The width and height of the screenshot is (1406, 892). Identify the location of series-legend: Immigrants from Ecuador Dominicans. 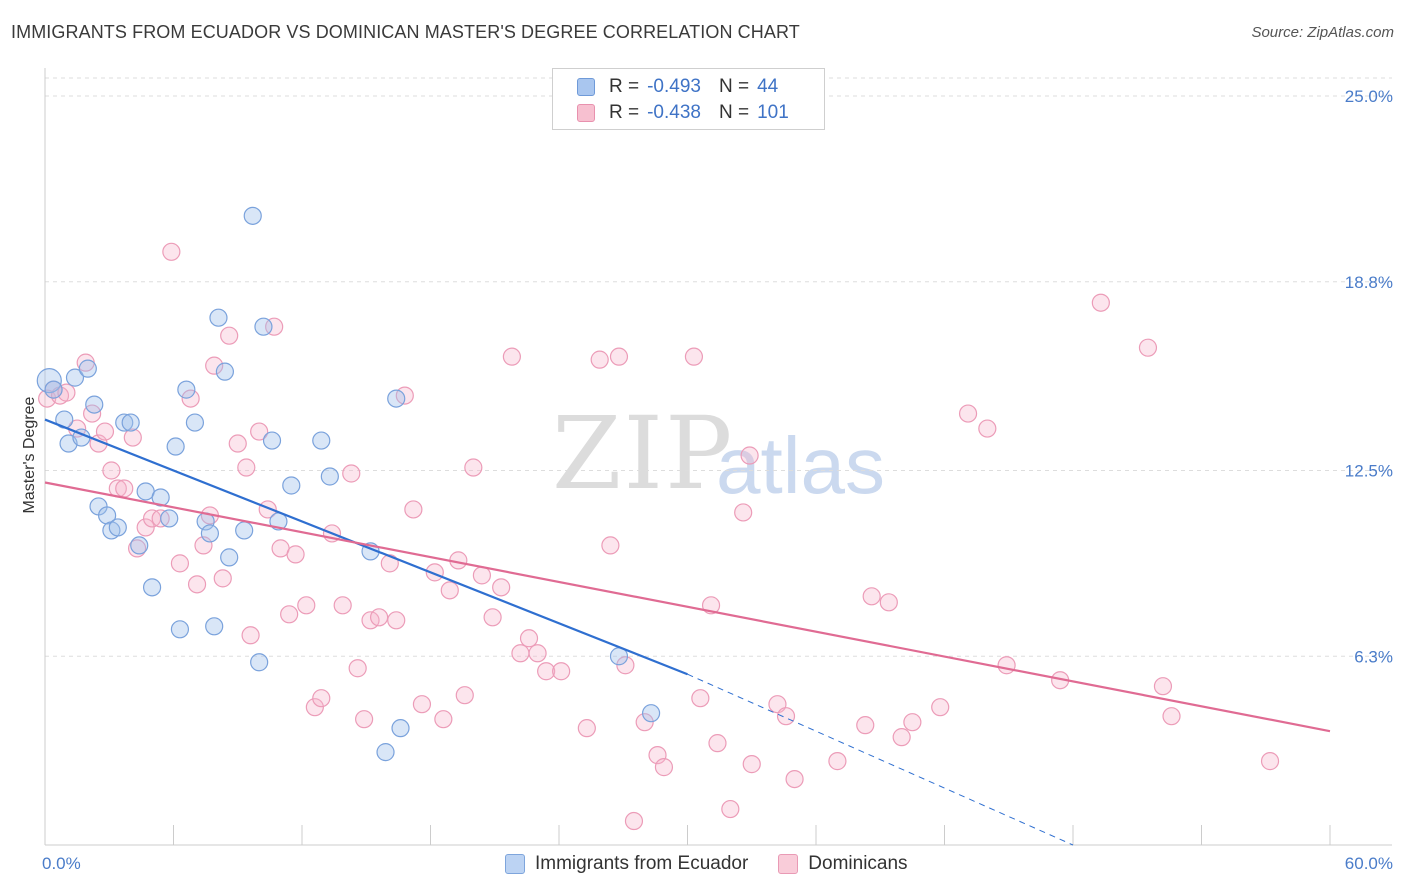
(721, 864).